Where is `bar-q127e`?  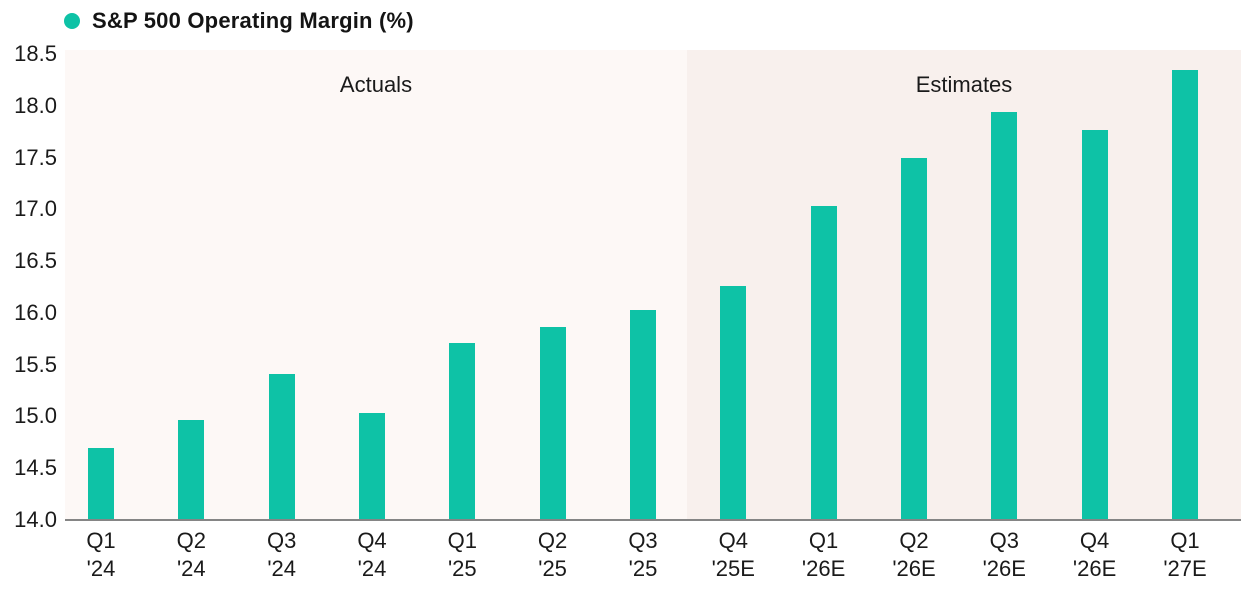 bar-q127e is located at coordinates (1185, 294).